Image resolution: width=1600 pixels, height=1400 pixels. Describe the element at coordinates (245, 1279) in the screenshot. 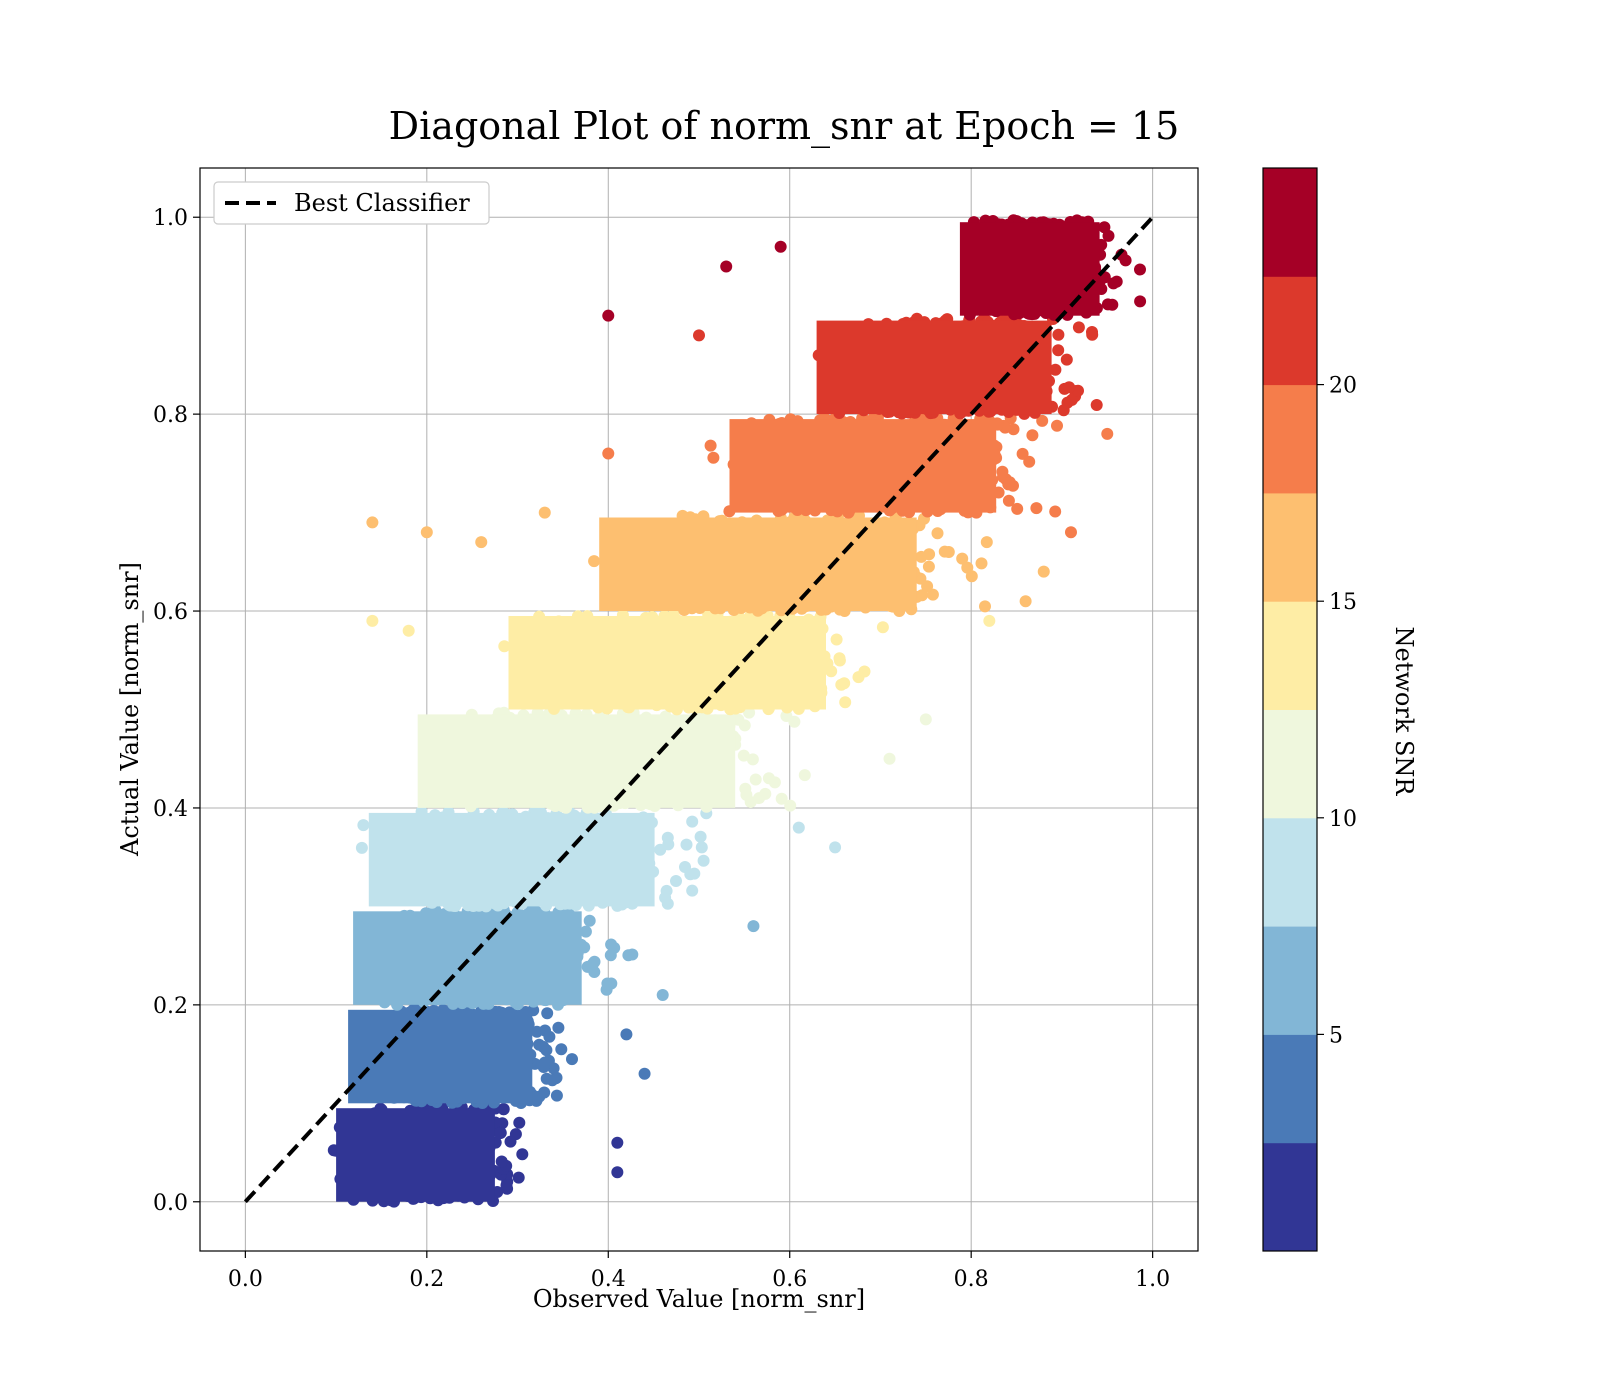

I see `x-tick-label: 0.0` at that location.